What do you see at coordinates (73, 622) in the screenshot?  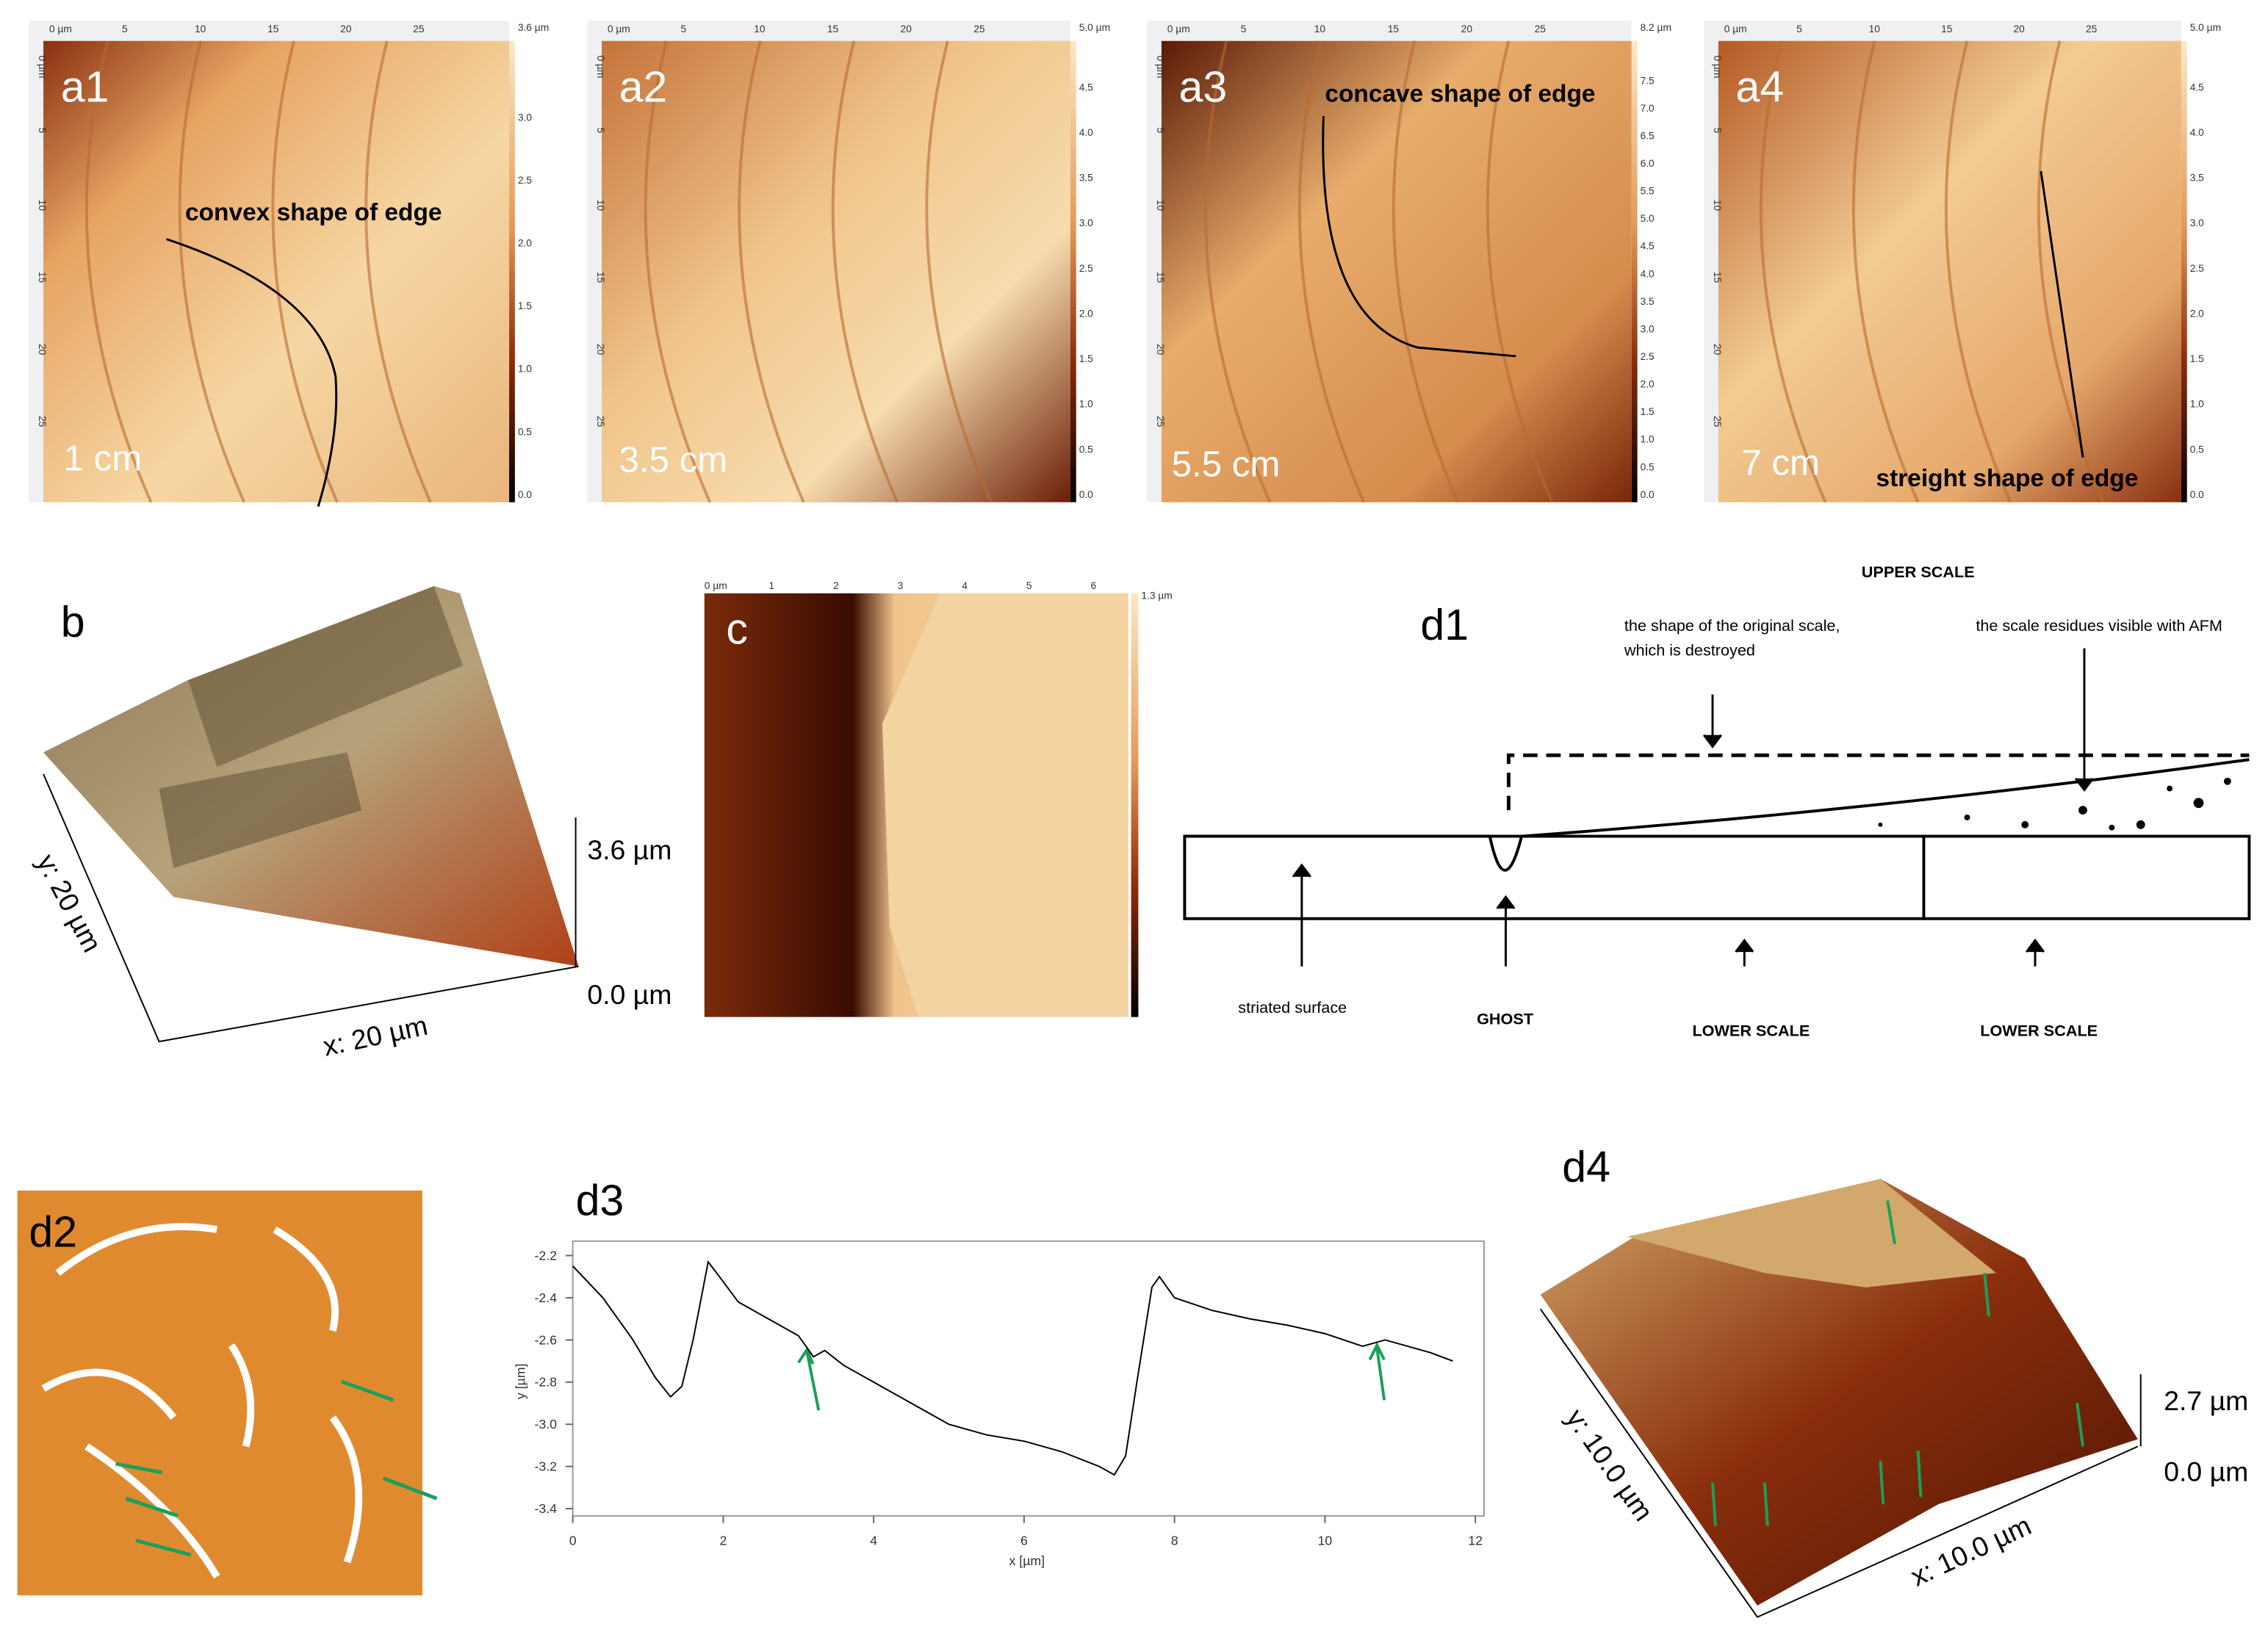 I see `label: b` at bounding box center [73, 622].